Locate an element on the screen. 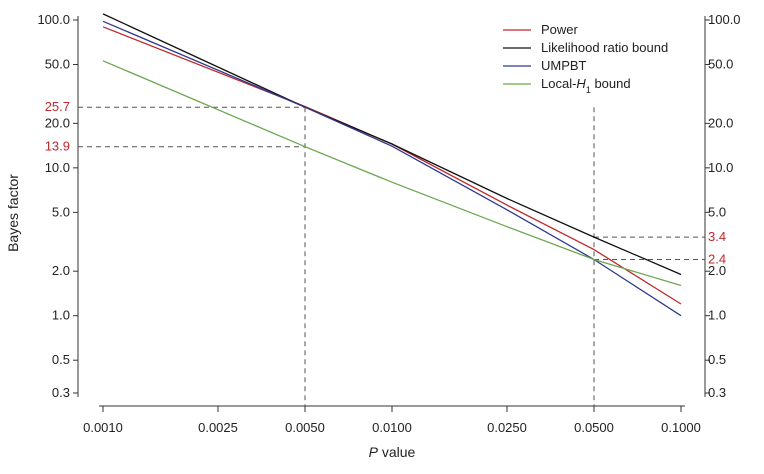  y-tick-label-left: 0.5 is located at coordinates (61, 359).